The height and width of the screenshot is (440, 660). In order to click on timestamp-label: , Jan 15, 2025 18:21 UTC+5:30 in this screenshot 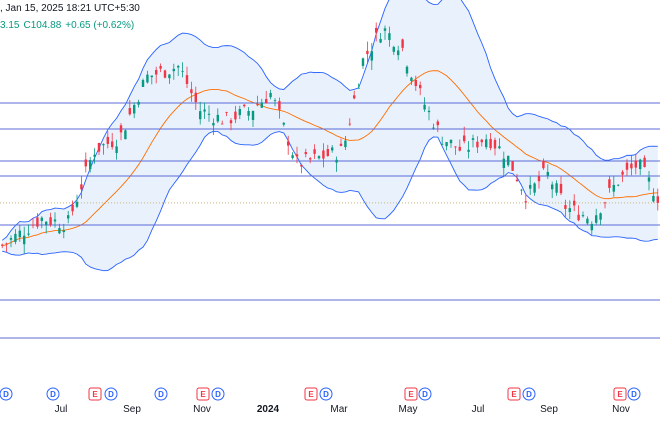, I will do `click(70, 8)`.